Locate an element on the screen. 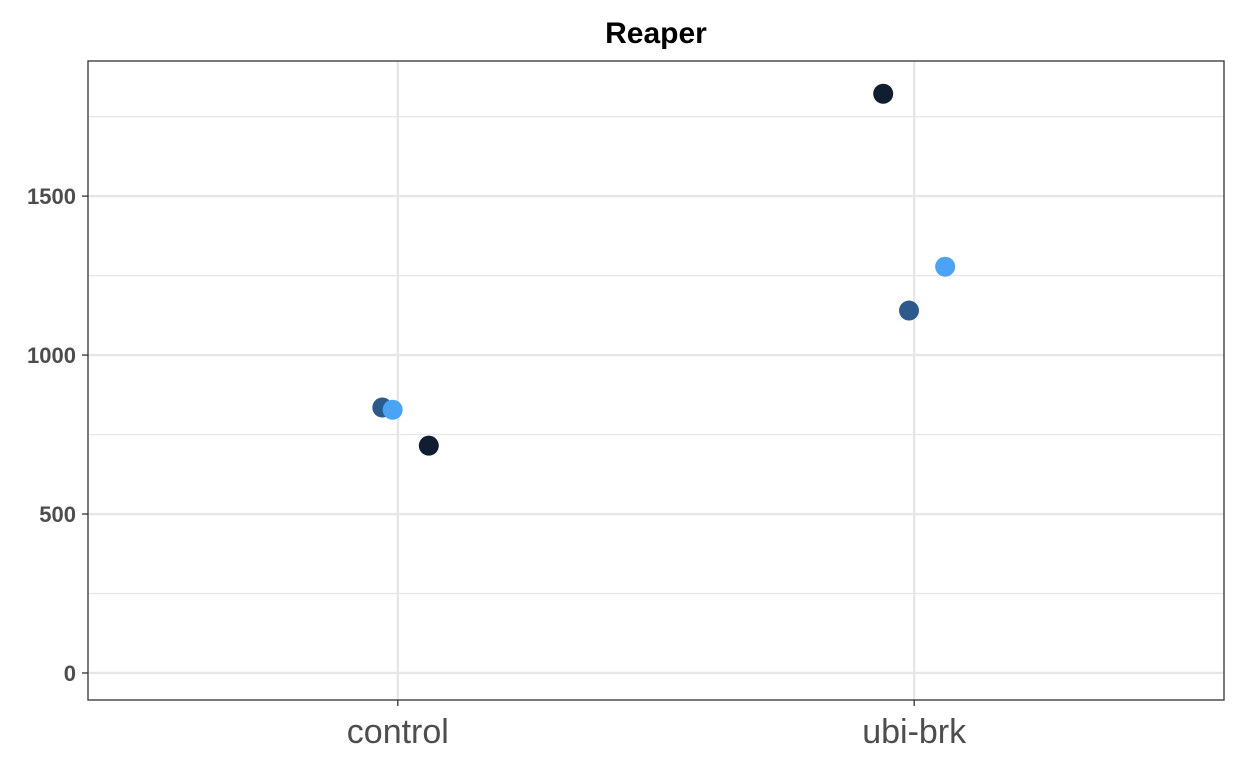  y-tick-label: 500 is located at coordinates (57, 514).